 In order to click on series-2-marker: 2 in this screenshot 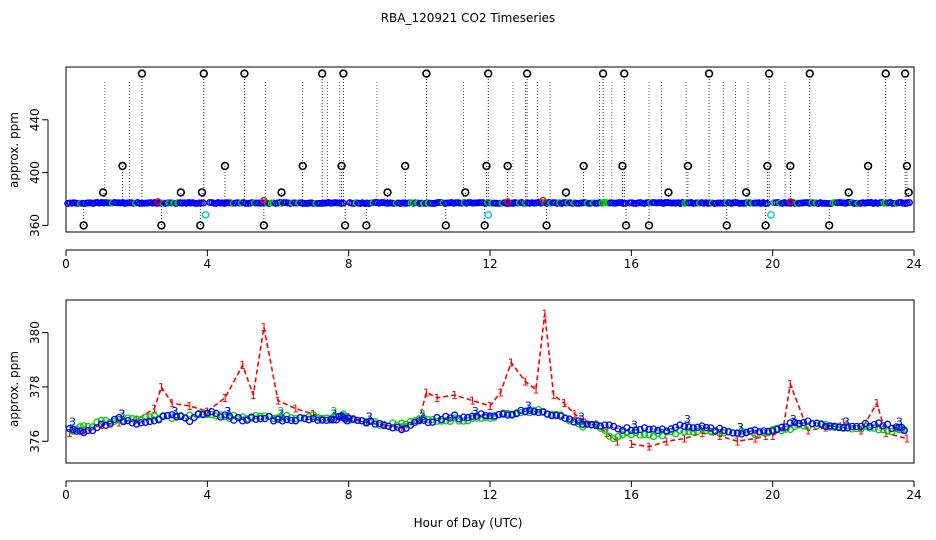, I will do `click(228, 411)`.